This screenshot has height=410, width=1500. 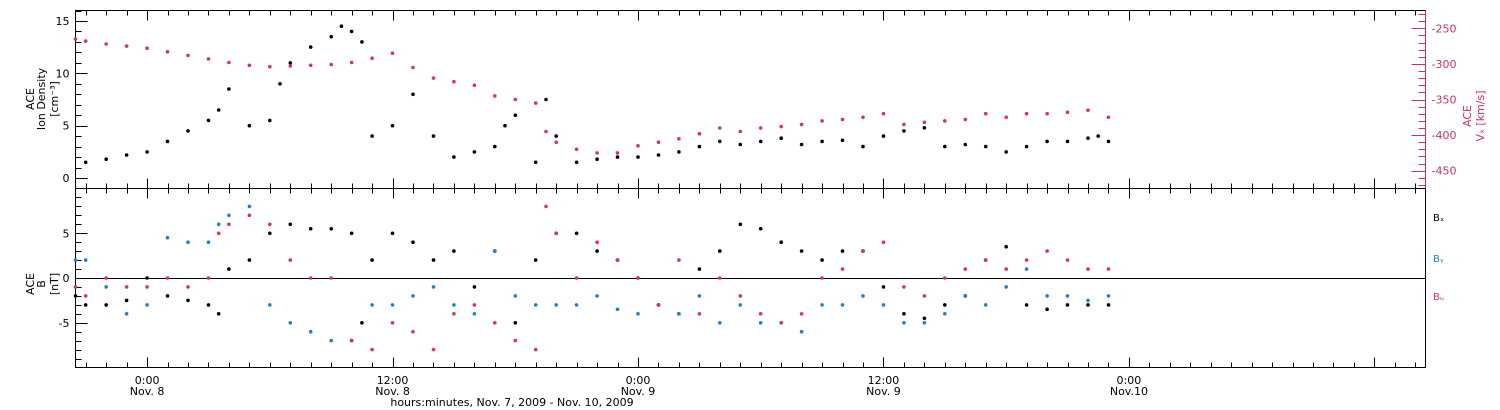 What do you see at coordinates (64, 323) in the screenshot?
I see `bottom-left-tick-label: -5` at bounding box center [64, 323].